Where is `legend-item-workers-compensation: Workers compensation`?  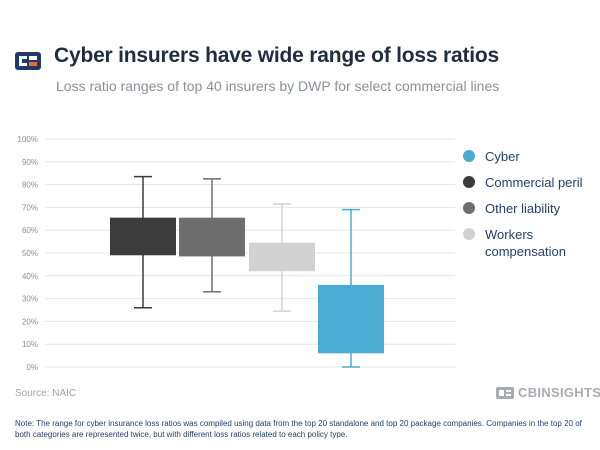
legend-item-workers-compensation: Workers compensation is located at coordinates (529, 243).